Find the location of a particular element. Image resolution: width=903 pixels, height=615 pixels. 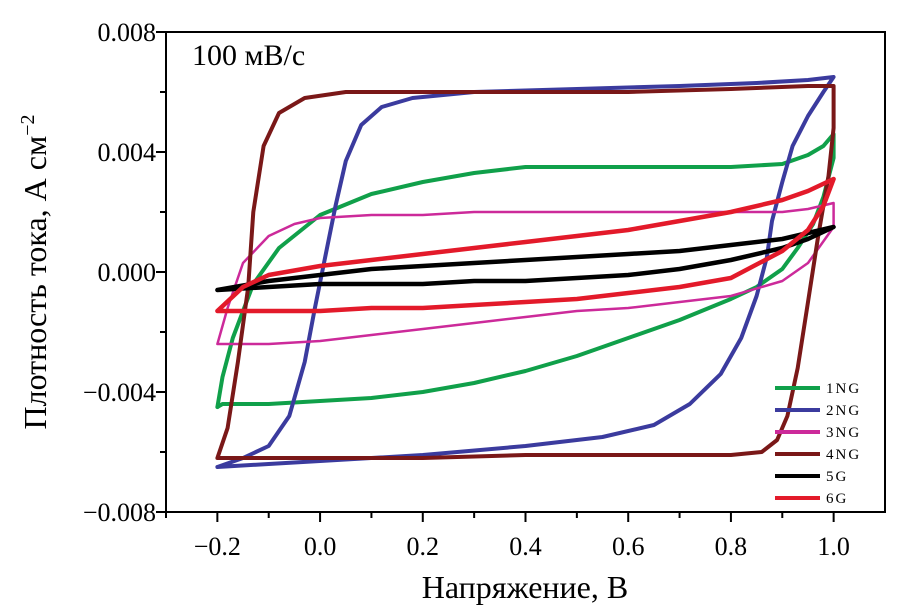

x-tick-label: 0.6 is located at coordinates (628, 546).